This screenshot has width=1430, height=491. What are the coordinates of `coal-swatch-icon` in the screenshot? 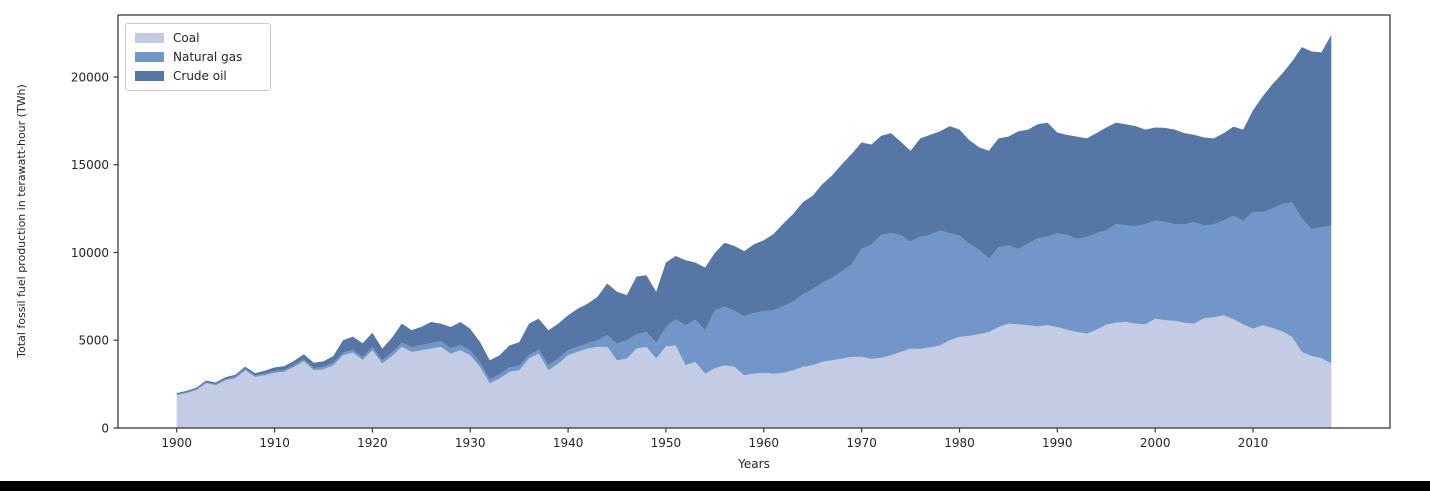 It's located at (149, 38).